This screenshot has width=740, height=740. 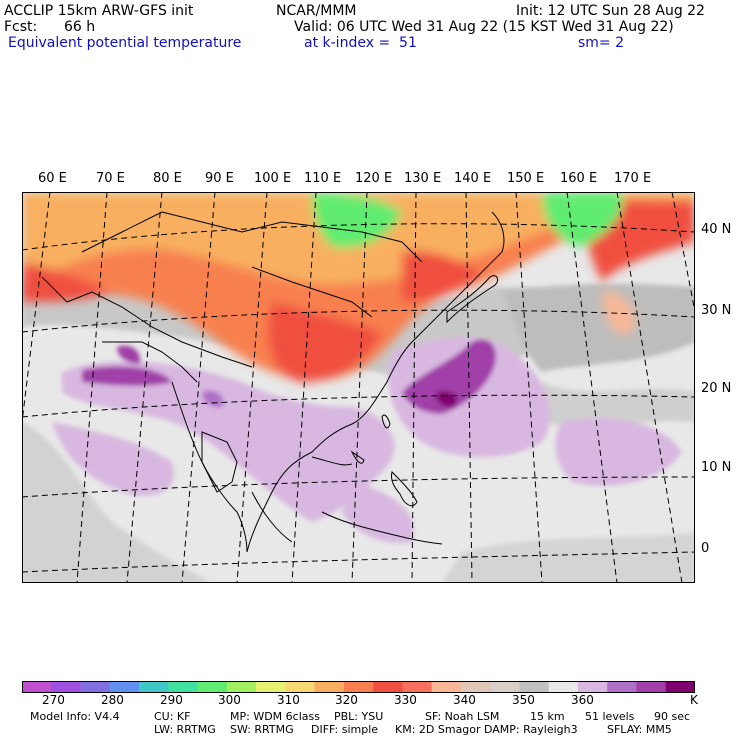 What do you see at coordinates (53, 700) in the screenshot?
I see `colorbar-label: 270` at bounding box center [53, 700].